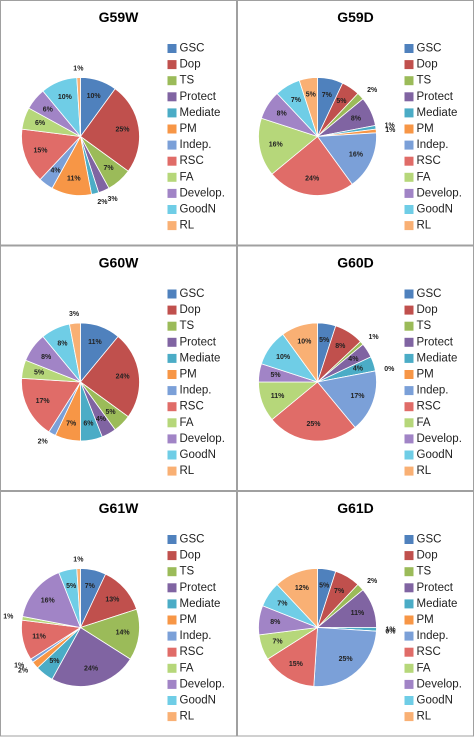  What do you see at coordinates (355, 17) in the screenshot?
I see `chart-title: G59D` at bounding box center [355, 17].